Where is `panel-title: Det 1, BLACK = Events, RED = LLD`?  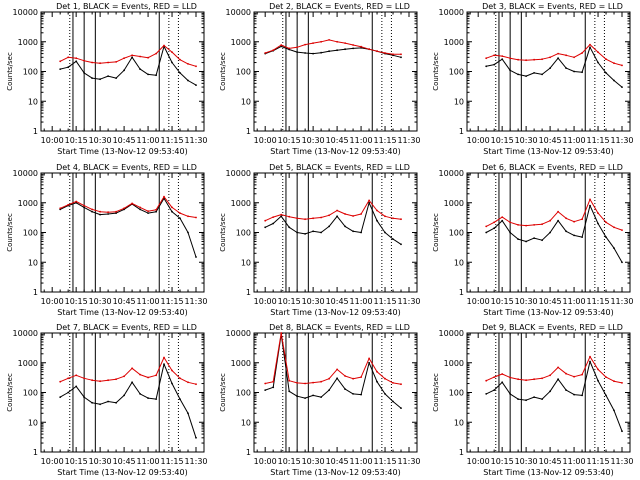 panel-title: Det 1, BLACK = Events, RED = LLD is located at coordinates (126, 6).